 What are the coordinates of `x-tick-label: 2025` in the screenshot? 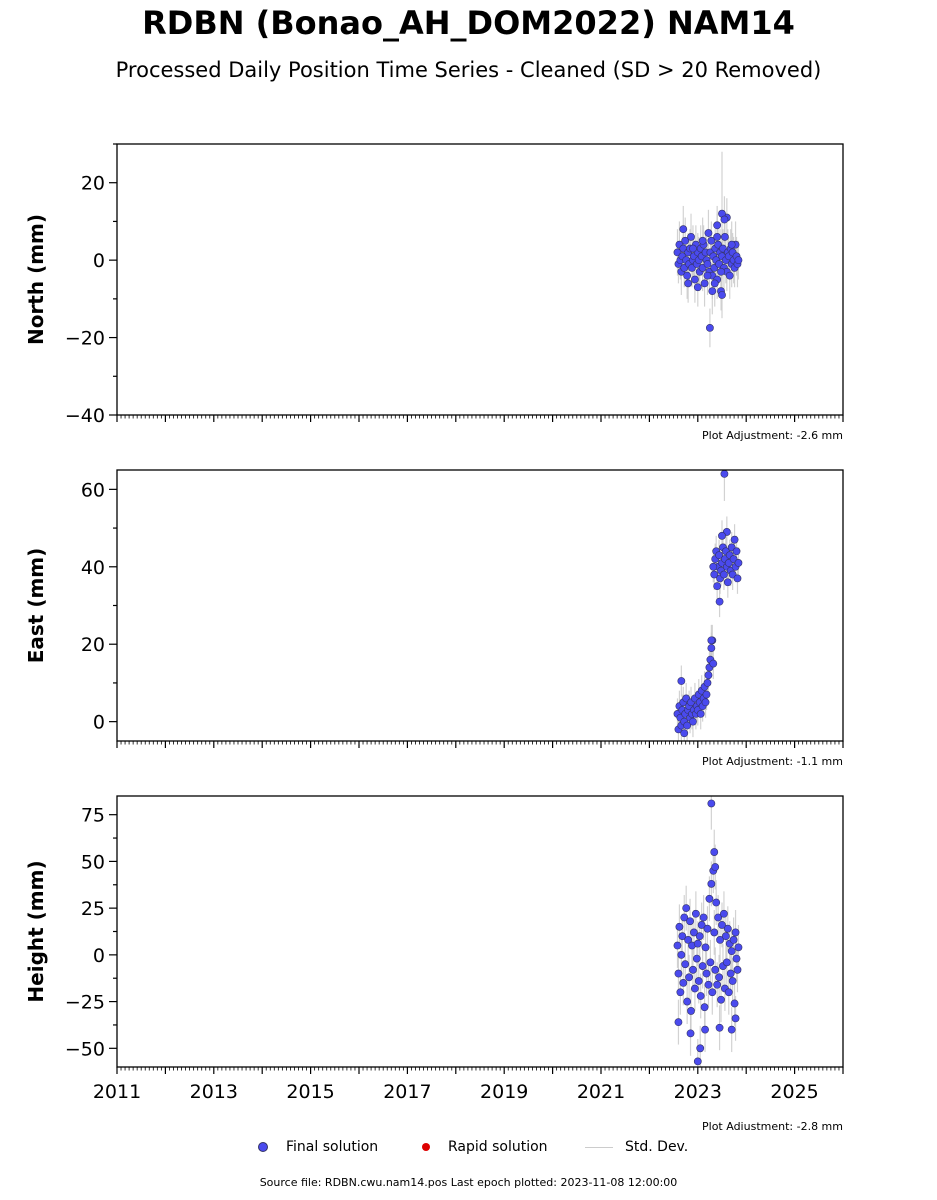 It's located at (794, 1092).